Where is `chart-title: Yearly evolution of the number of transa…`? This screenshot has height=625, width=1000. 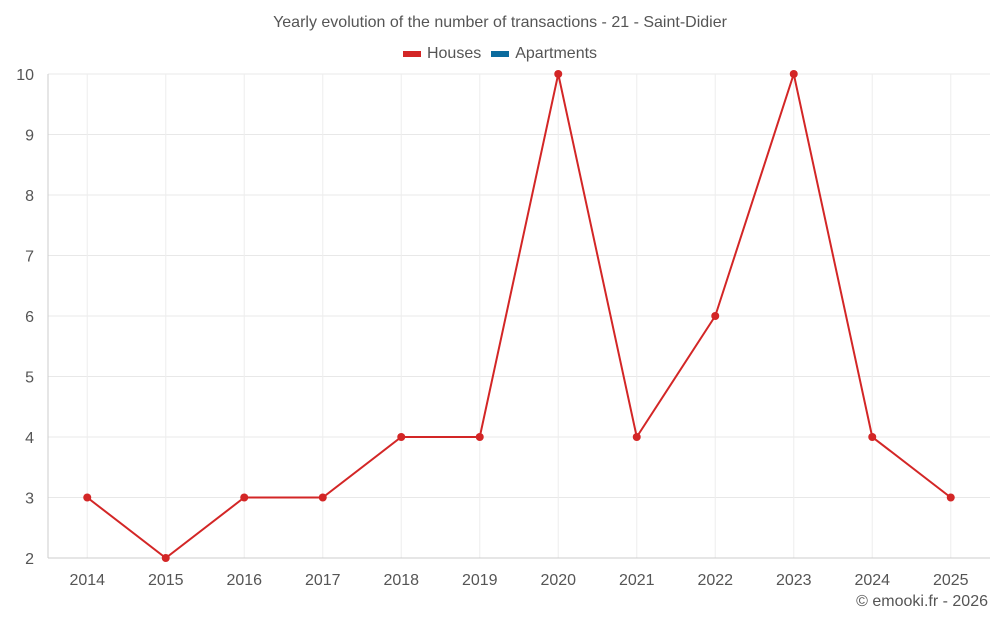
chart-title: Yearly evolution of the number of transa… is located at coordinates (500, 22).